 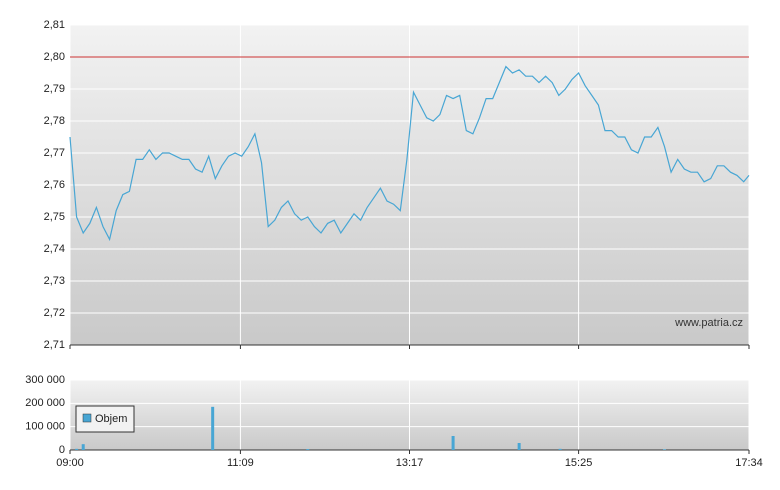 What do you see at coordinates (54, 217) in the screenshot?
I see `y-tick-label: 2,75` at bounding box center [54, 217].